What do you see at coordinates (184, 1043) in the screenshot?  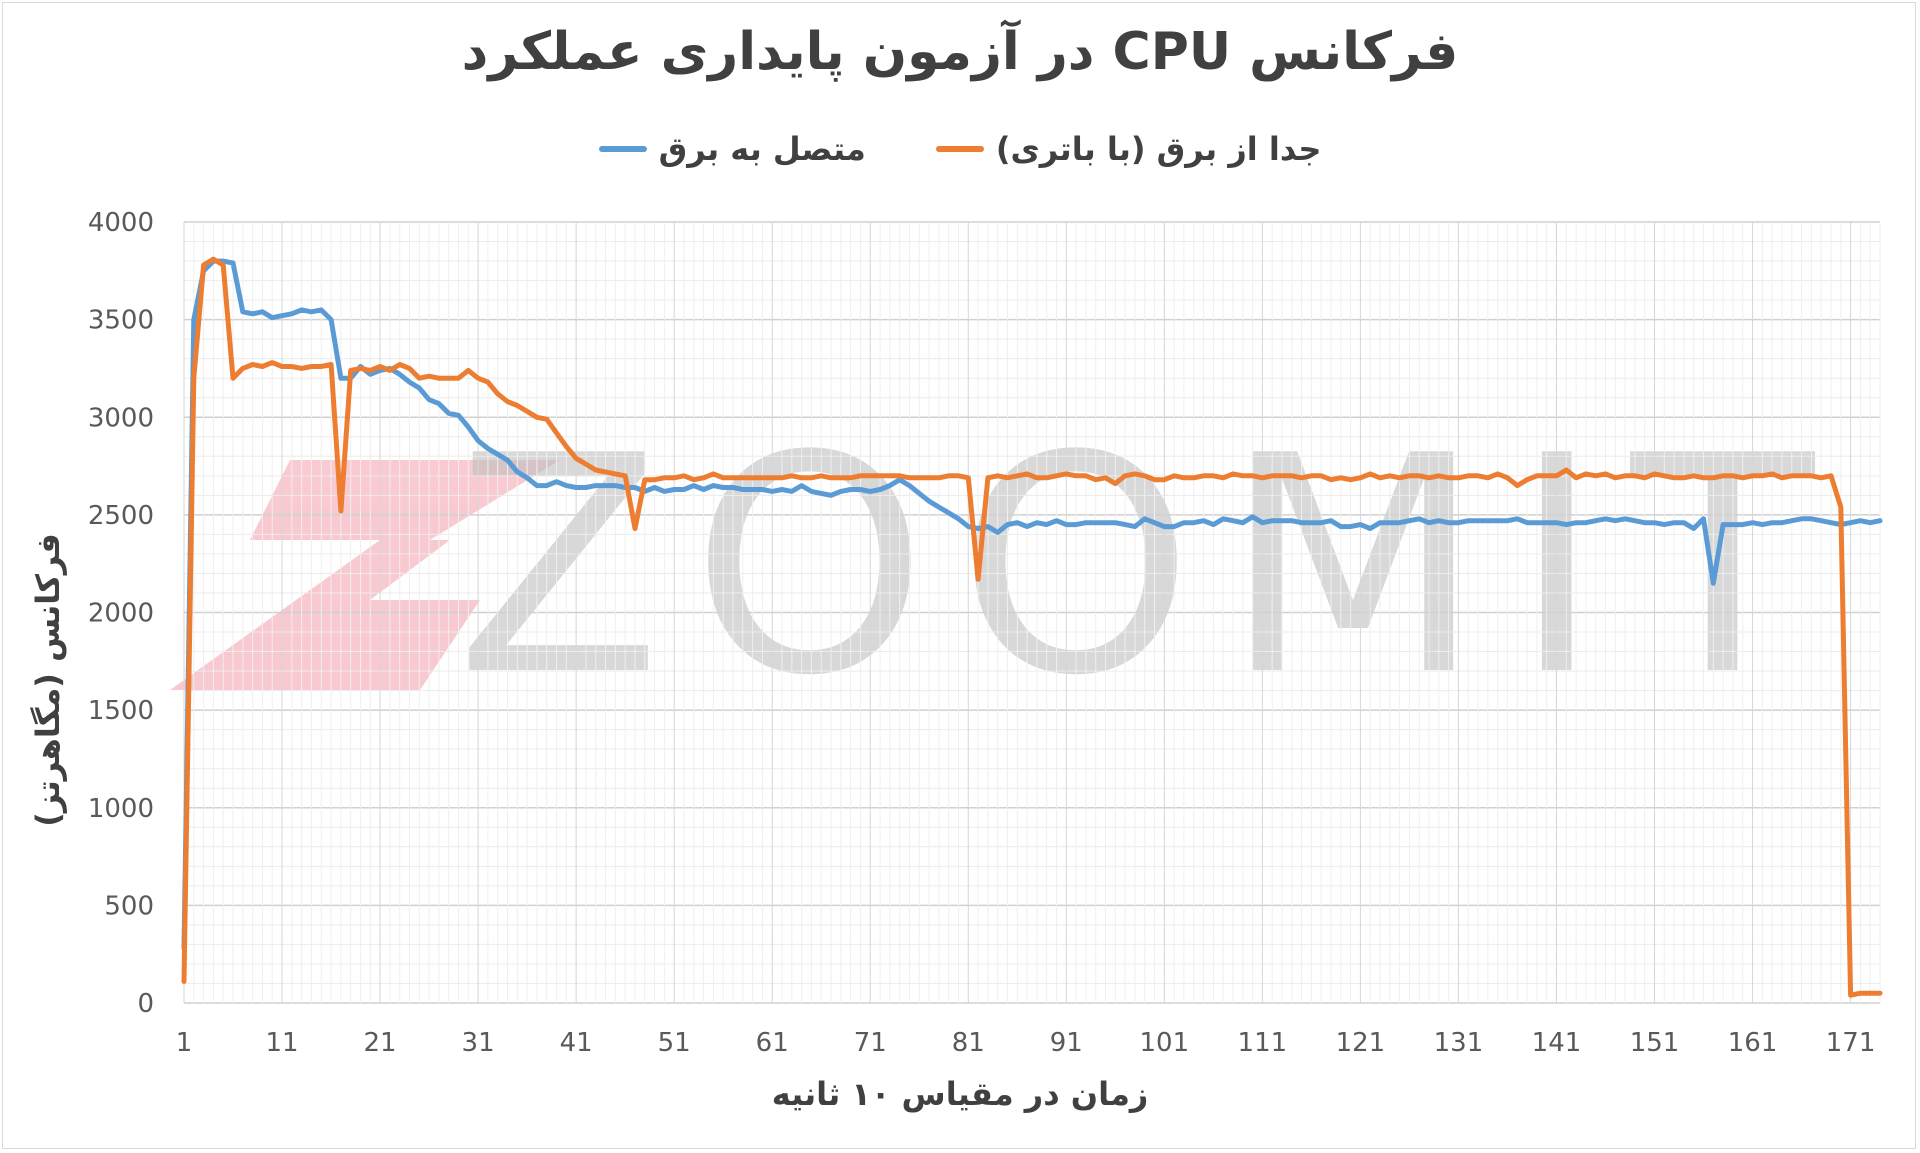 I see `x-tick-label: 1` at bounding box center [184, 1043].